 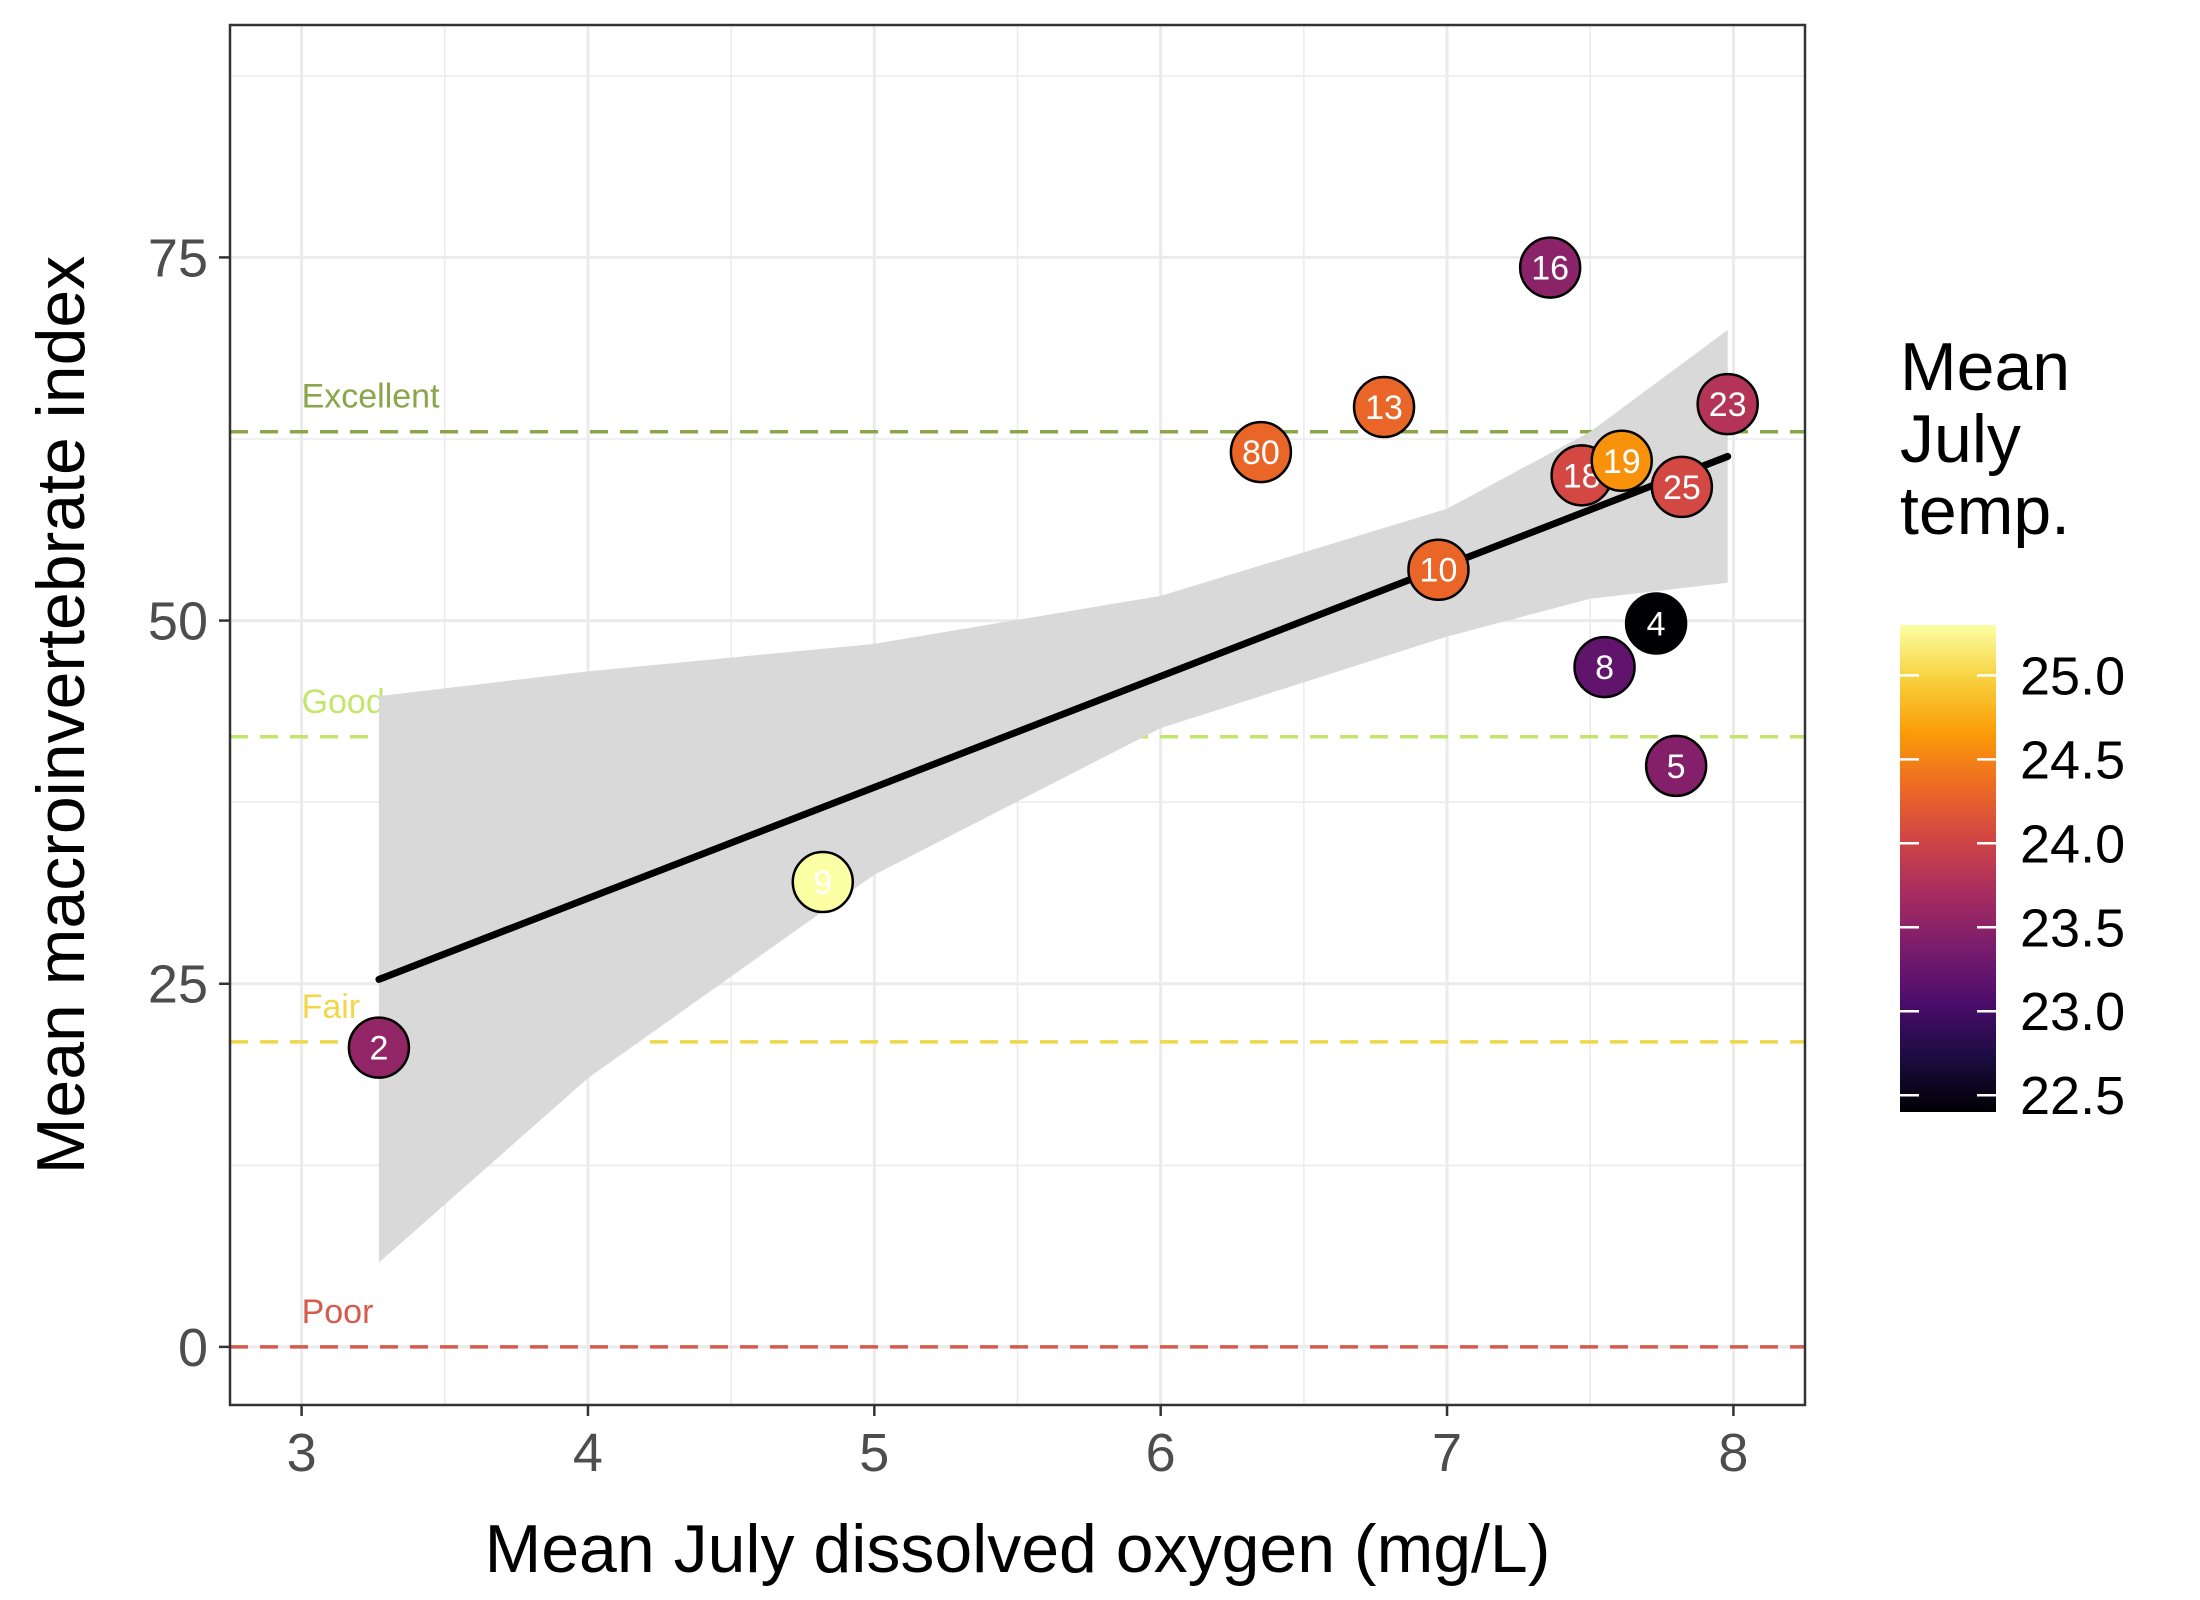 I want to click on point-label: 80, so click(x=1261, y=453).